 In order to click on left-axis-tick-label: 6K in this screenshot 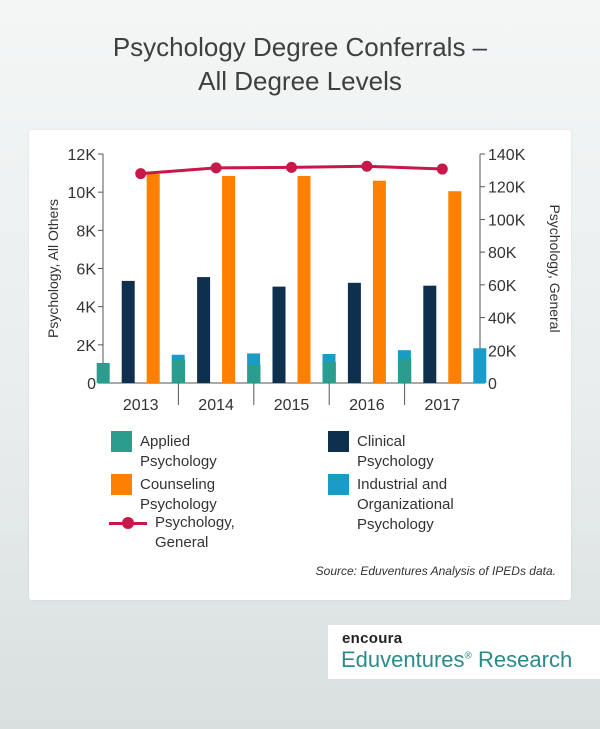, I will do `click(86, 270)`.